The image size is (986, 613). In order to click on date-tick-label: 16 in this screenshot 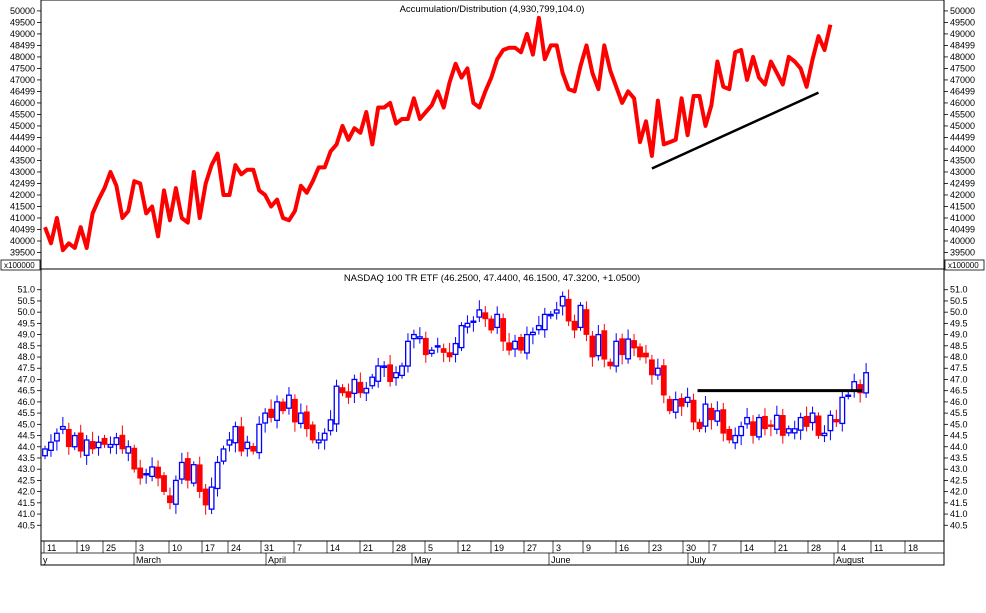, I will do `click(624, 548)`.